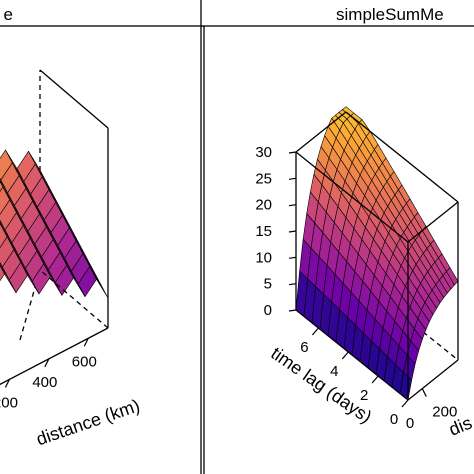  What do you see at coordinates (352, 197) in the screenshot?
I see `box-edge-top-front-left` at bounding box center [352, 197].